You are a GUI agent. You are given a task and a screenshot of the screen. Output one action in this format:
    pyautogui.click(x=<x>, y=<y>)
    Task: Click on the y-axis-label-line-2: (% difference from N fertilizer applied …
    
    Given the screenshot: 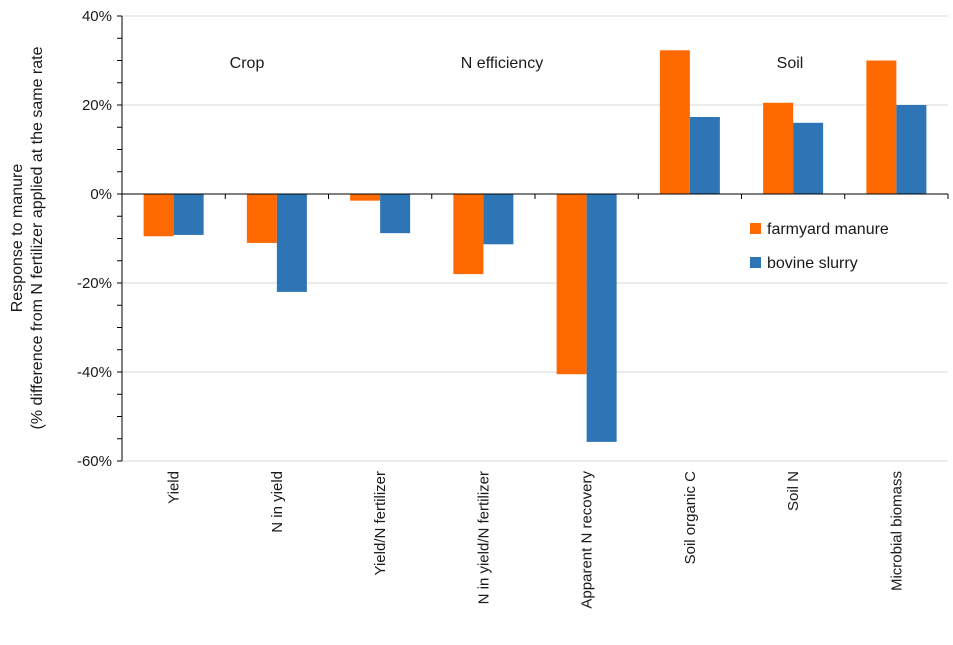 What is the action you would take?
    pyautogui.click(x=37, y=237)
    